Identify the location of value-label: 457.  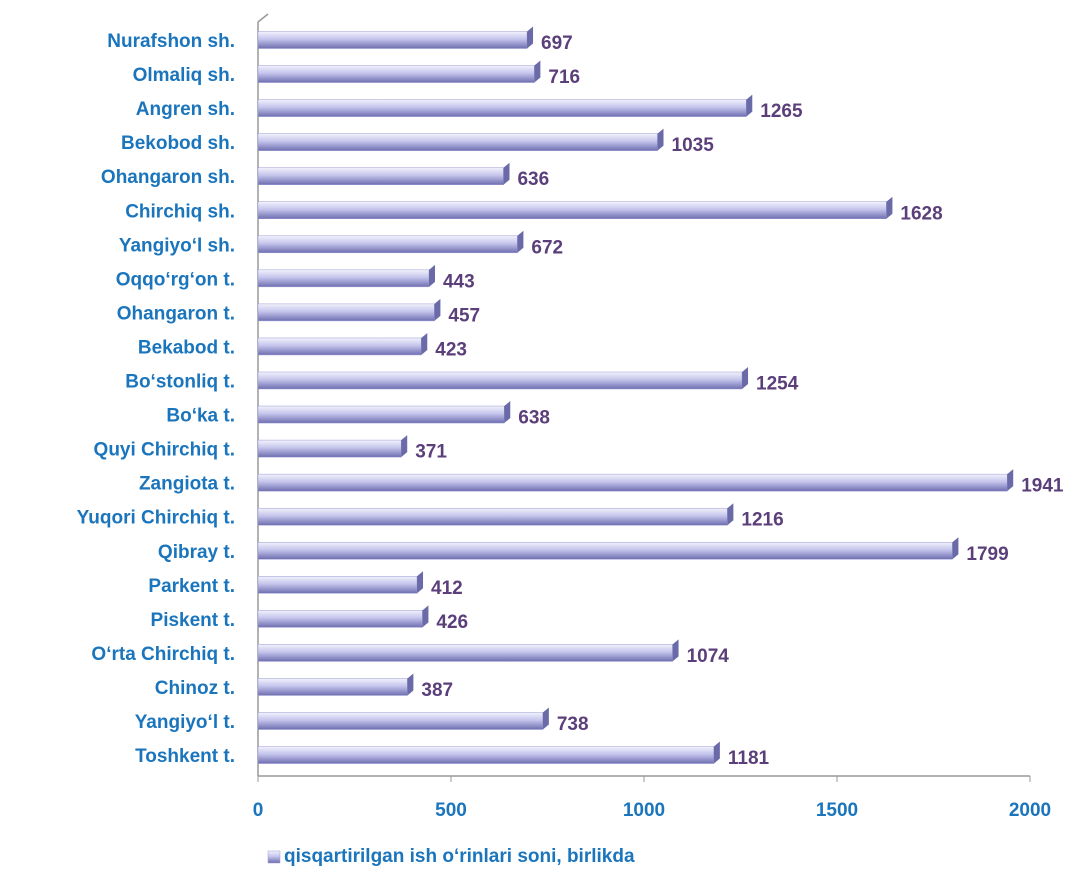
(464, 315).